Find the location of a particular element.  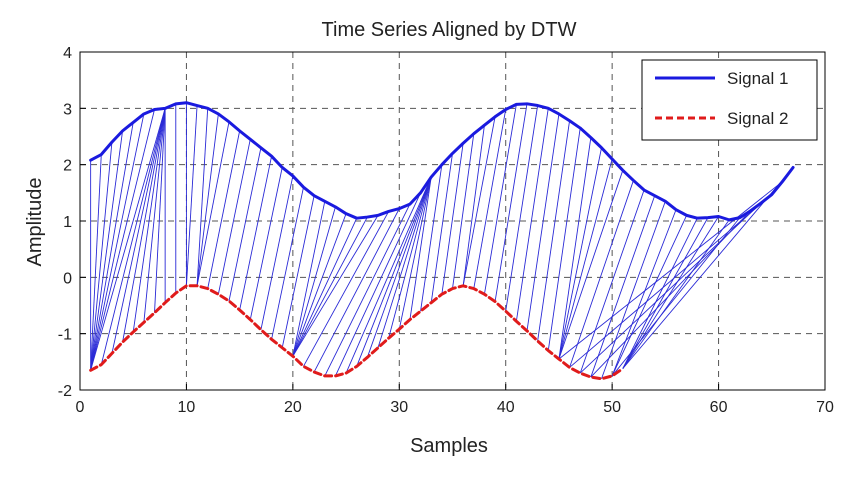

y-tick-label: 3 is located at coordinates (67, 109).